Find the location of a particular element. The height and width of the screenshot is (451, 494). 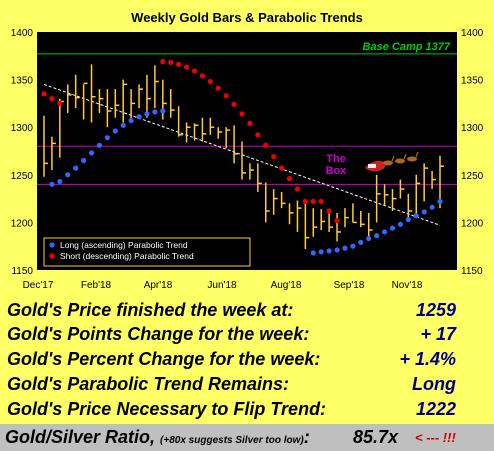

ratio-arrow: < --- !!! is located at coordinates (435, 437).